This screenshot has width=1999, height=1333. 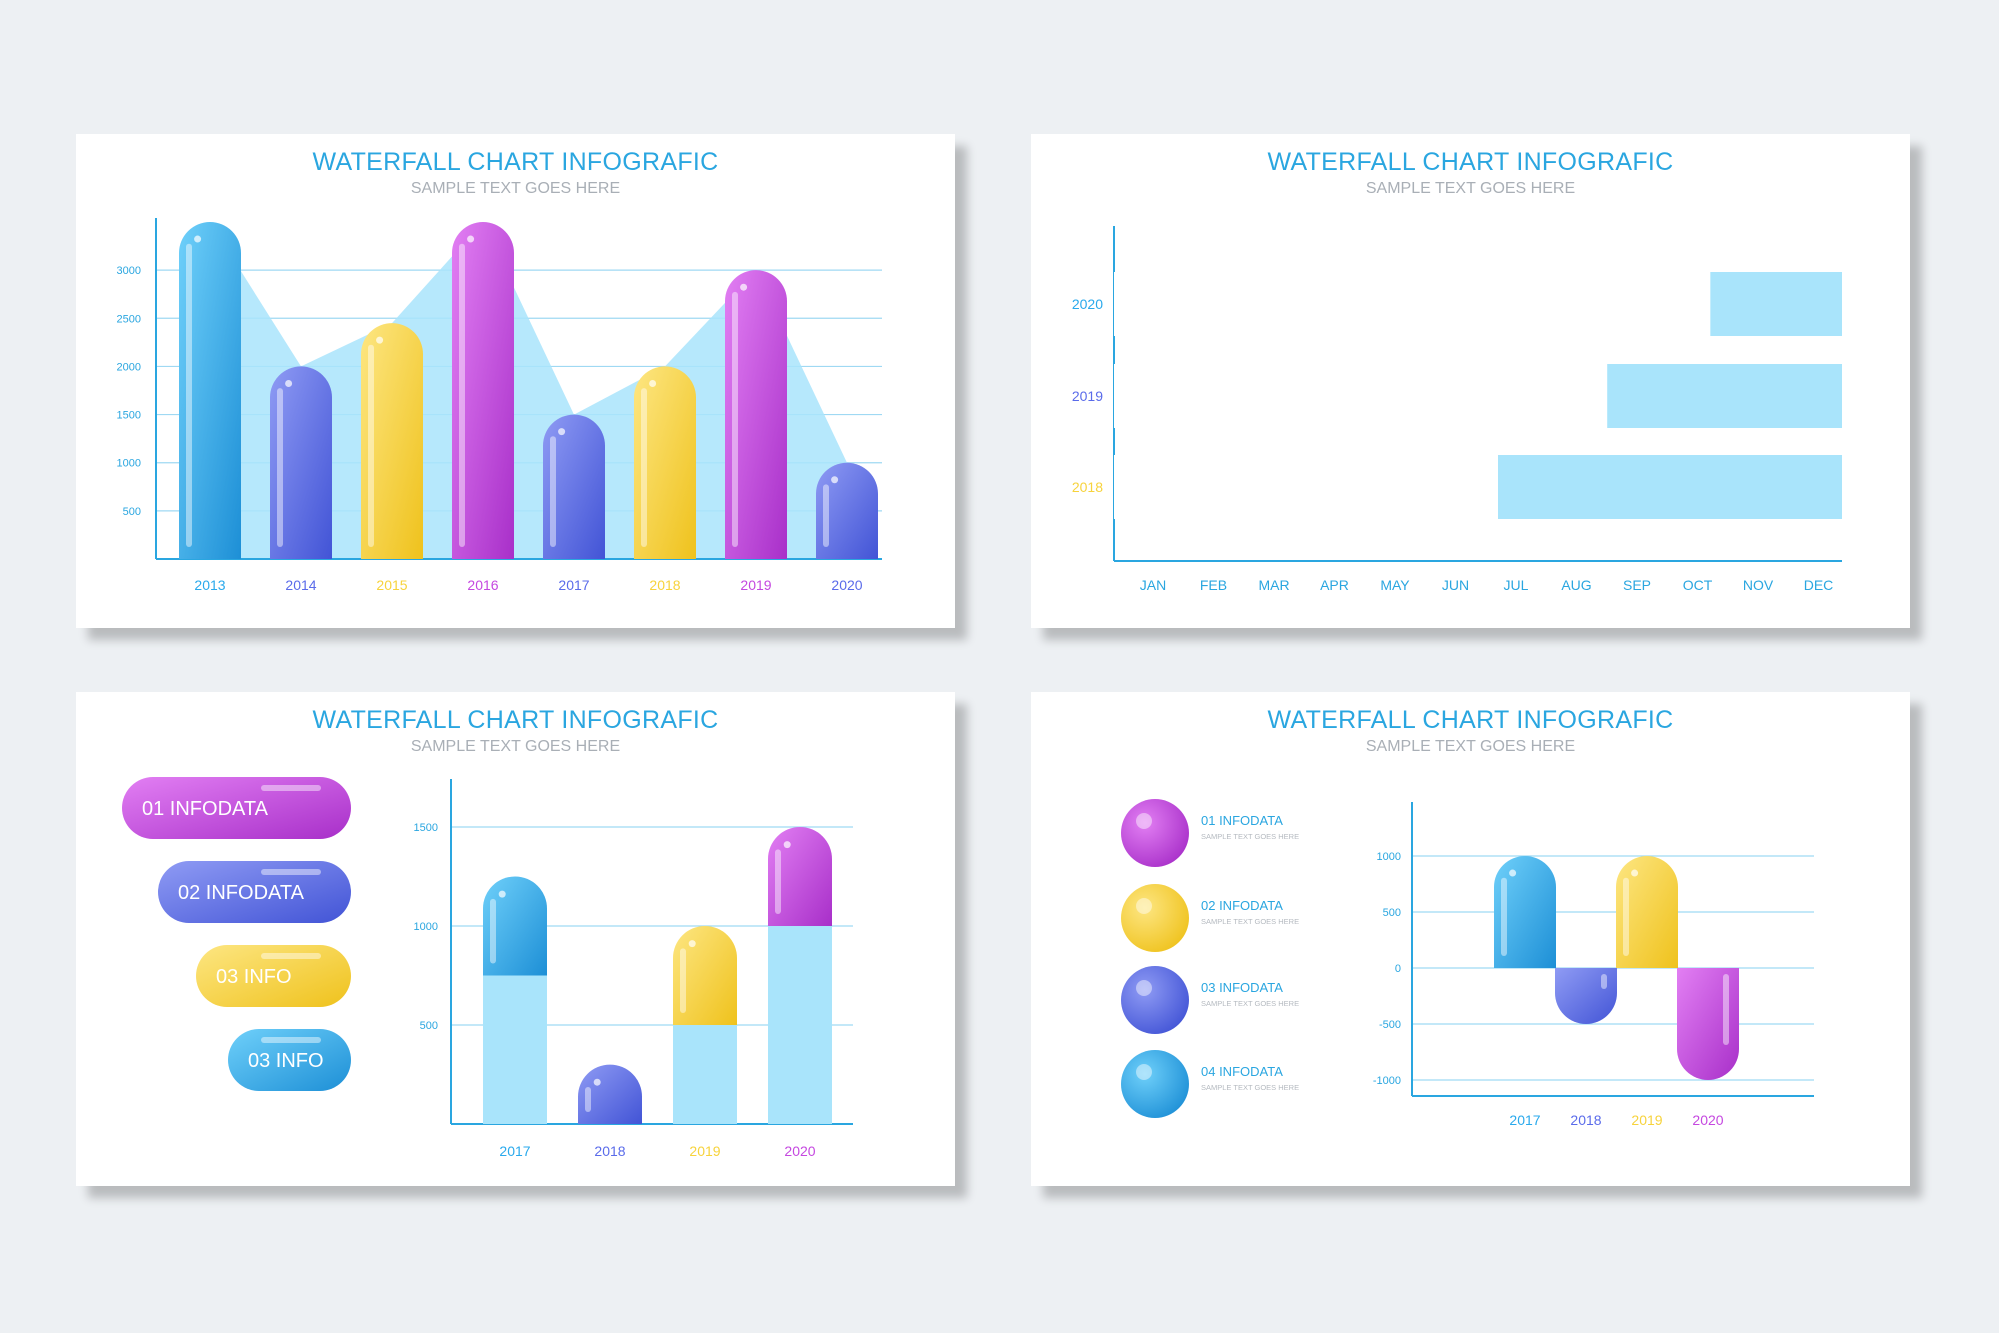 What do you see at coordinates (1516, 585) in the screenshot?
I see `x-tick-label: JUL` at bounding box center [1516, 585].